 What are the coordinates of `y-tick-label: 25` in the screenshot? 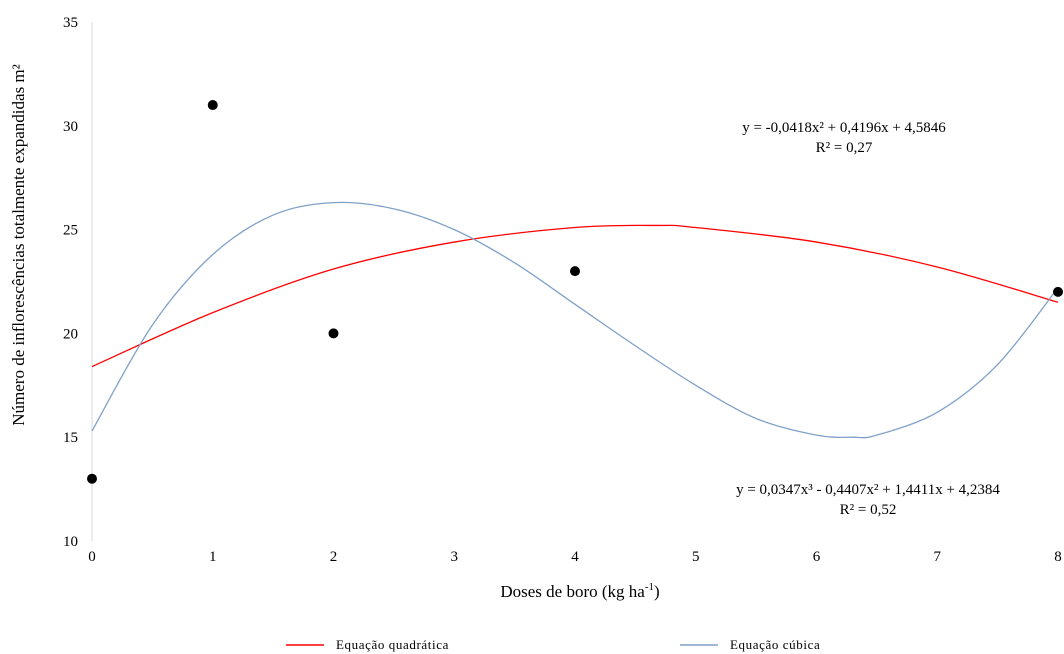 It's located at (70, 231).